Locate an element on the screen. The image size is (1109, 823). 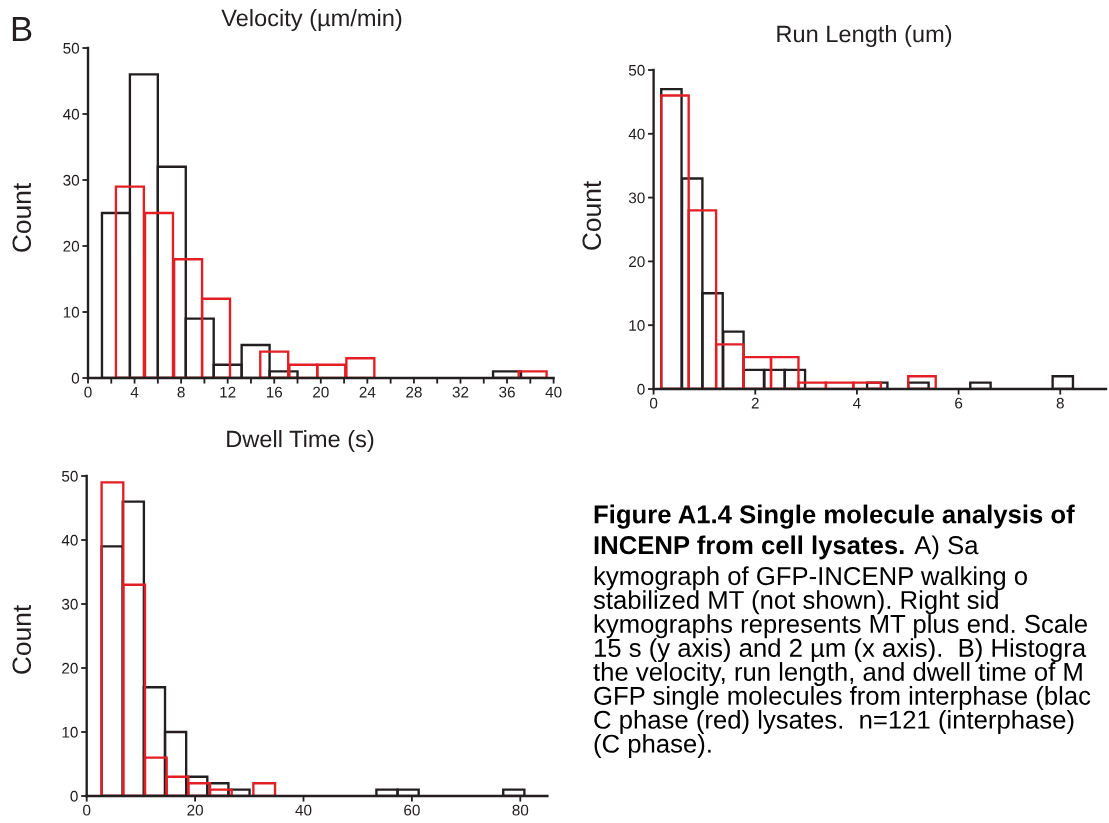
x-tick-label: 80 is located at coordinates (520, 810).